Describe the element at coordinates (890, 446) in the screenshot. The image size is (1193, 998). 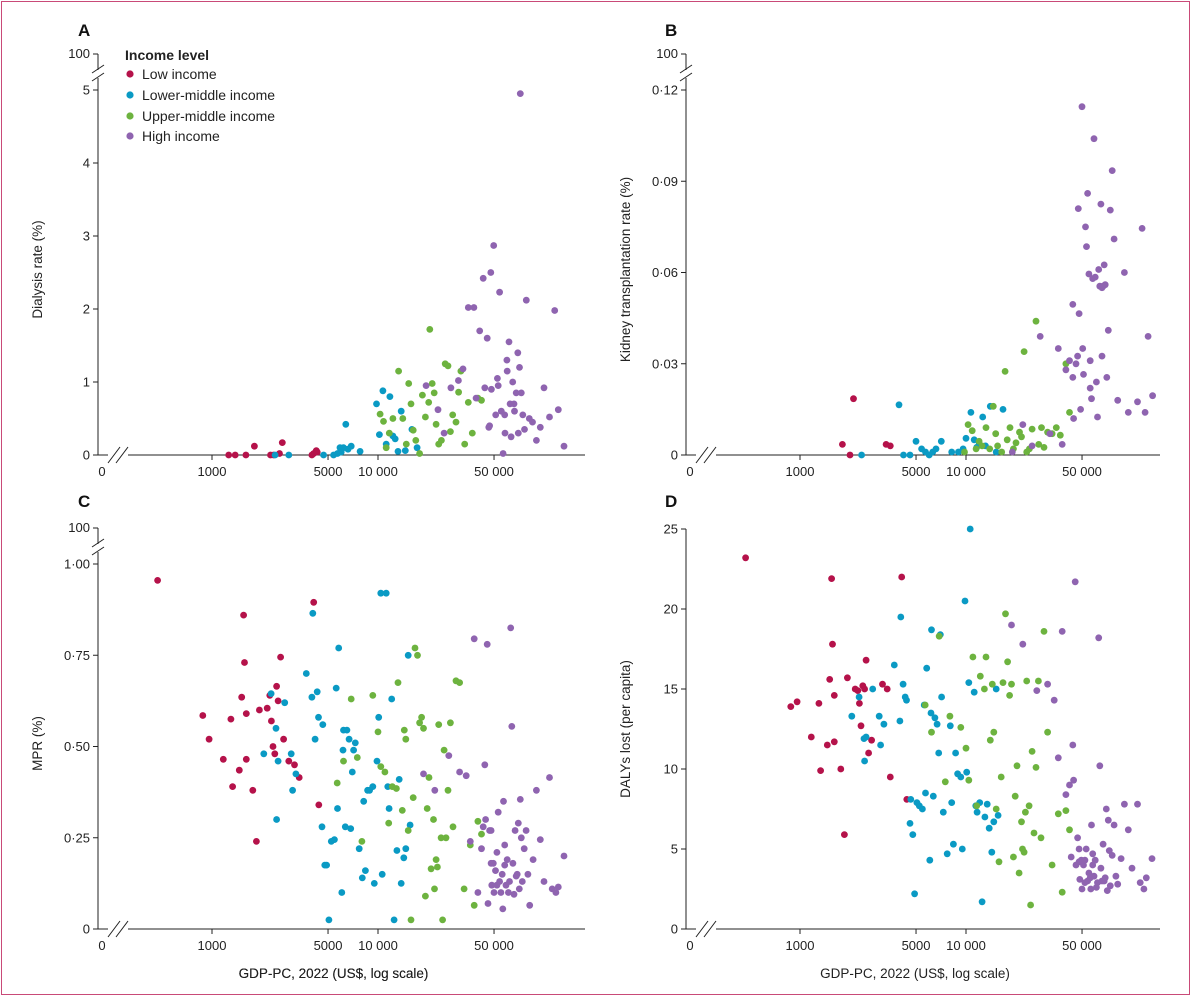
I see `panel-b-point-low-income` at that location.